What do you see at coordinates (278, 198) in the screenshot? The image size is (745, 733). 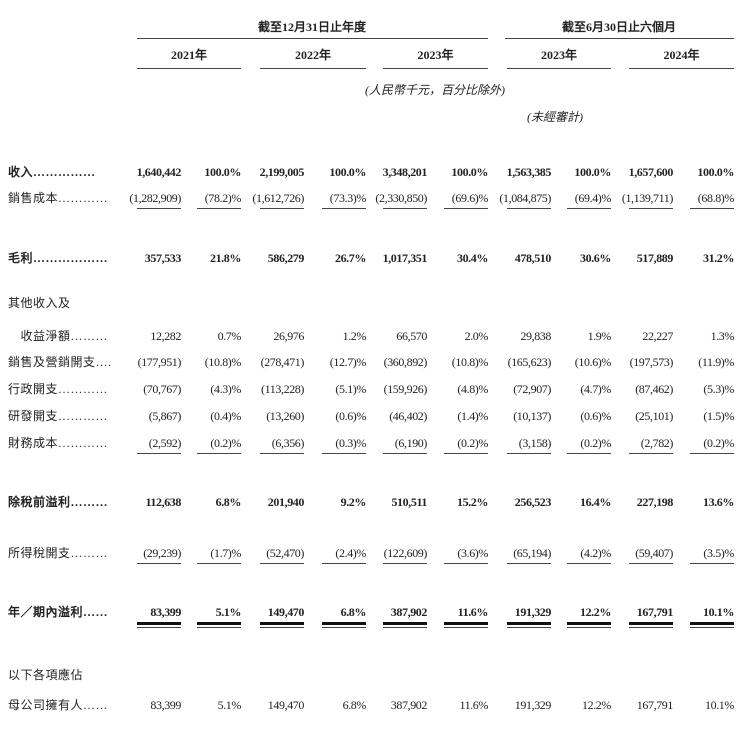 I see `amount-cell: (1,612,726)` at bounding box center [278, 198].